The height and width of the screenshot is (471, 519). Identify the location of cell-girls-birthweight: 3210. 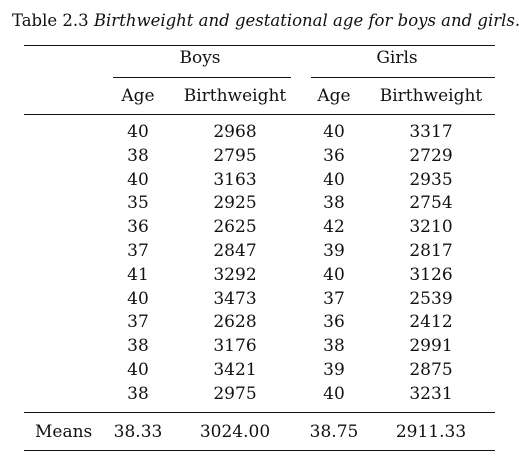
(431, 227).